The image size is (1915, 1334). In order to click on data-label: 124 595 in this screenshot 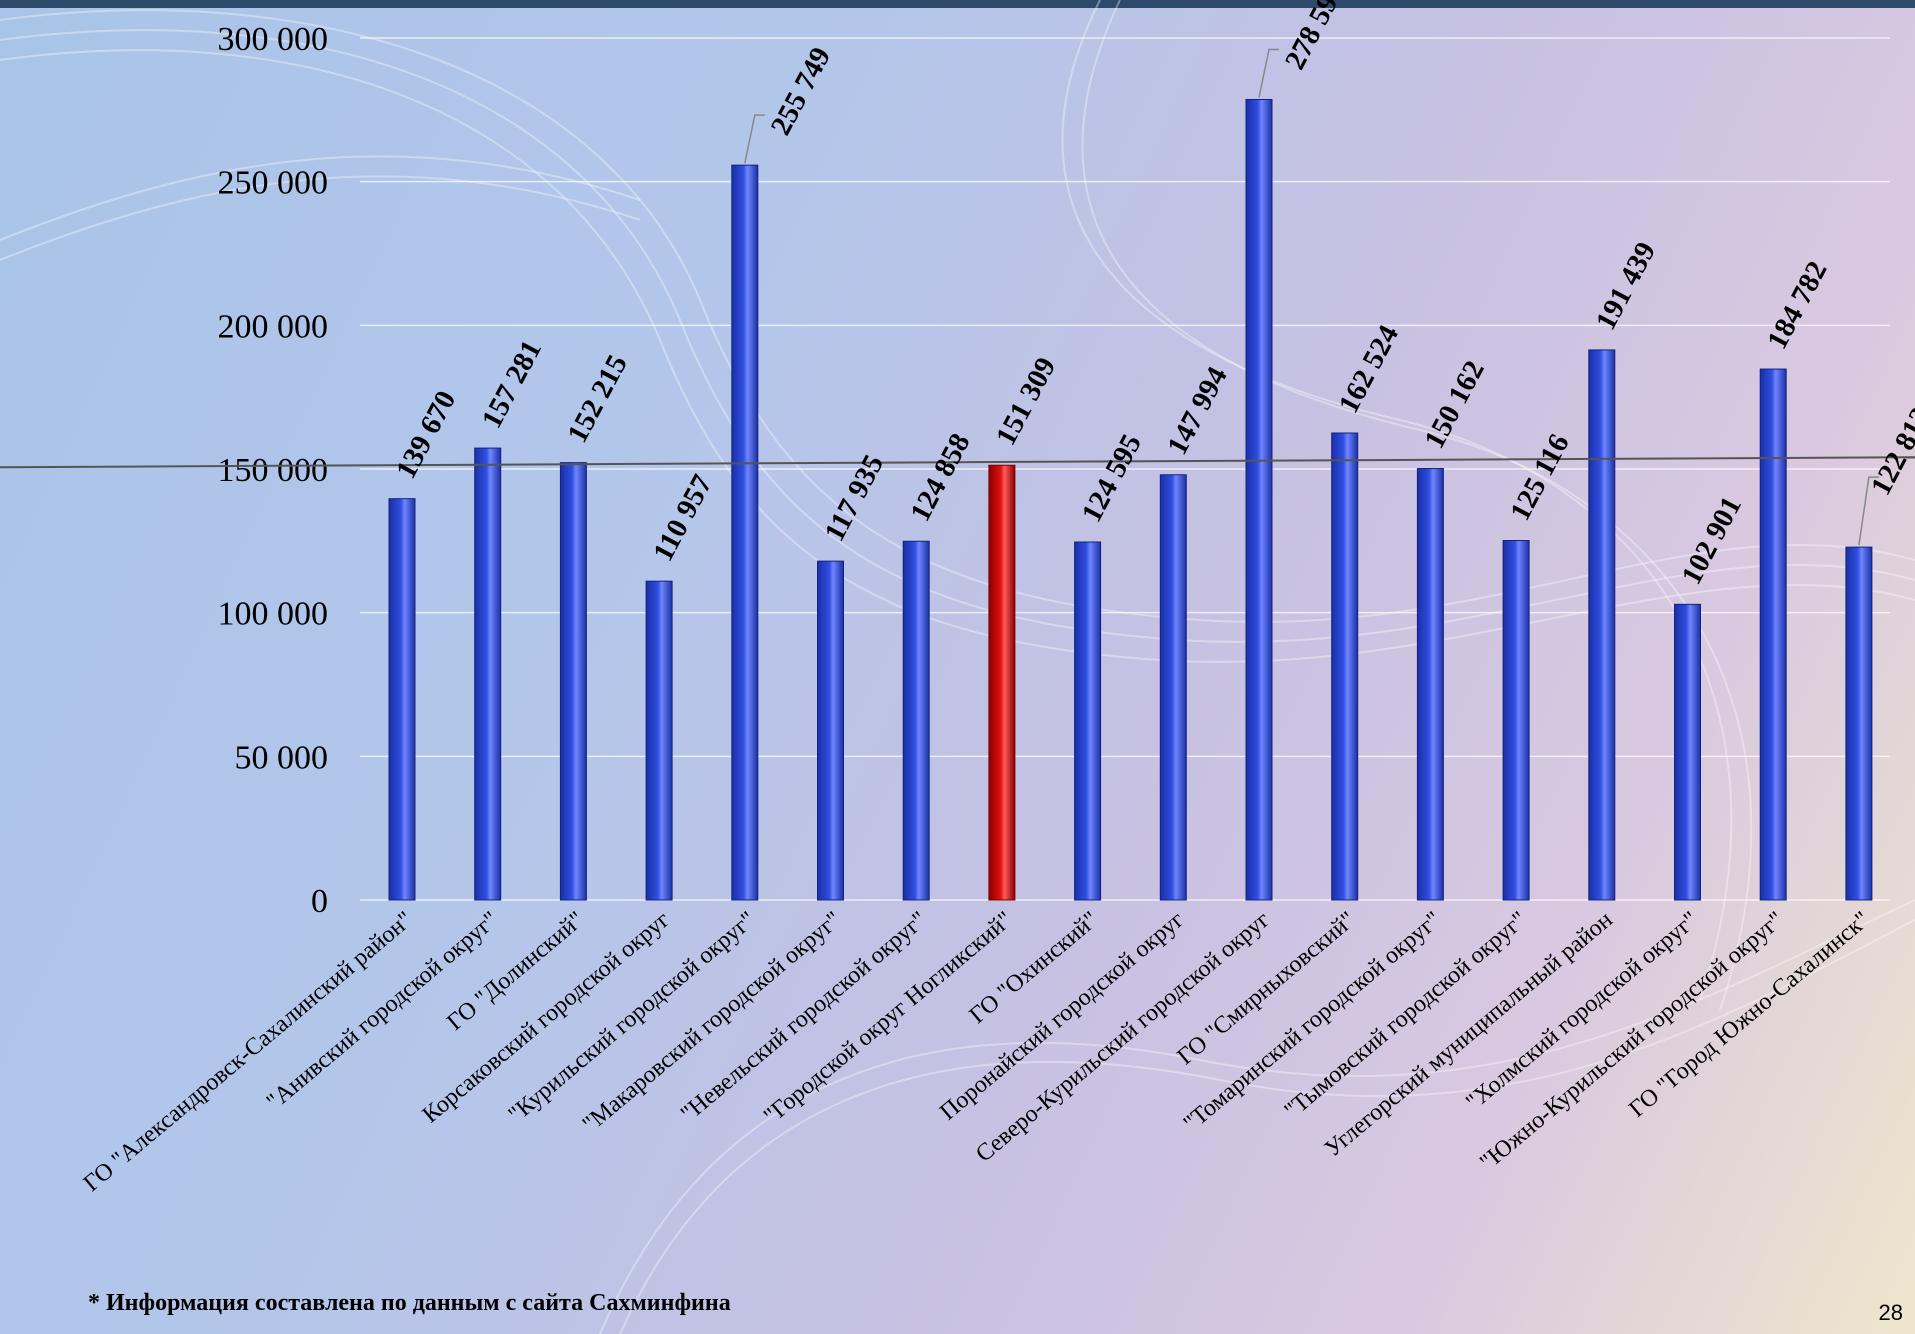, I will do `click(1112, 478)`.